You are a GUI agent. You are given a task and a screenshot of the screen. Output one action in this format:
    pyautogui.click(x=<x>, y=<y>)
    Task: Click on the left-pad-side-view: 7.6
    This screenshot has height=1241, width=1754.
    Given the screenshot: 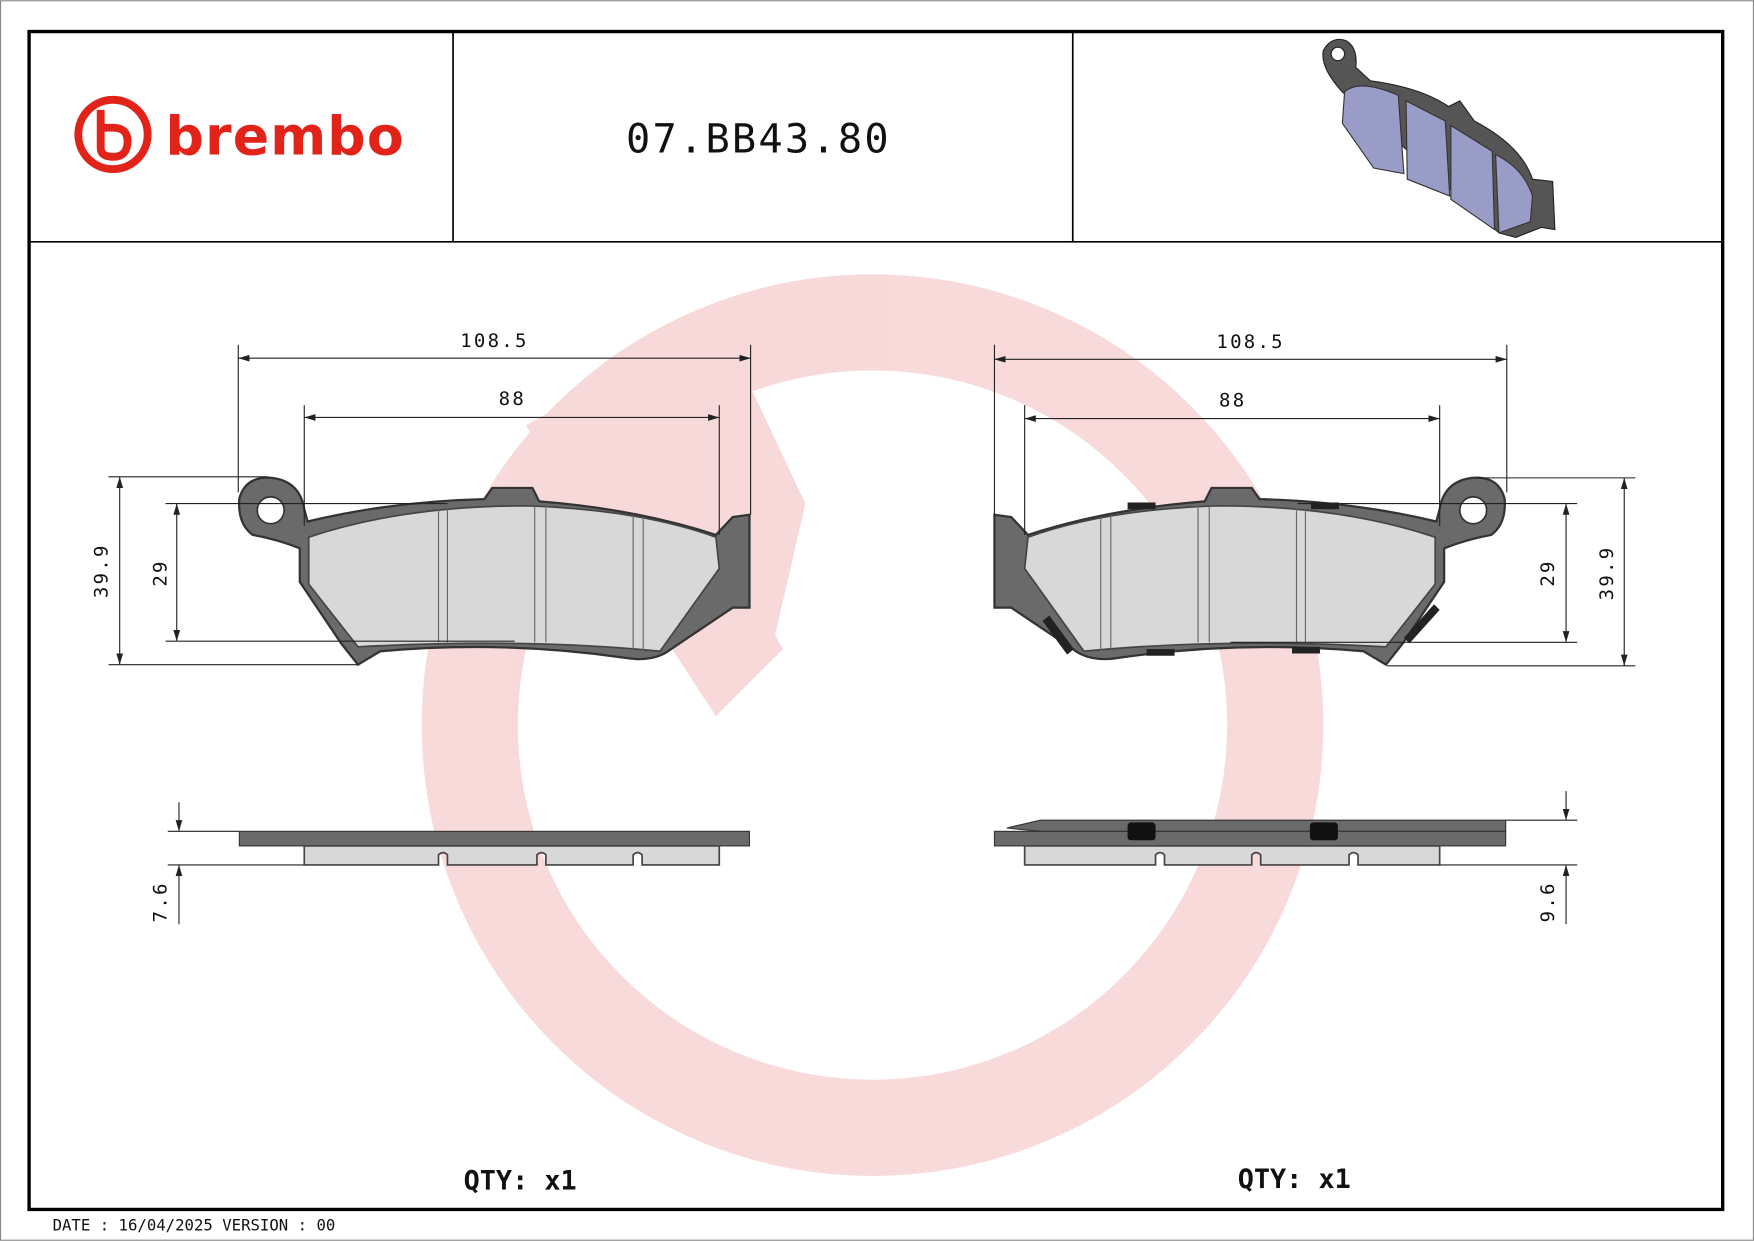 What is the action you would take?
    pyautogui.click(x=450, y=863)
    